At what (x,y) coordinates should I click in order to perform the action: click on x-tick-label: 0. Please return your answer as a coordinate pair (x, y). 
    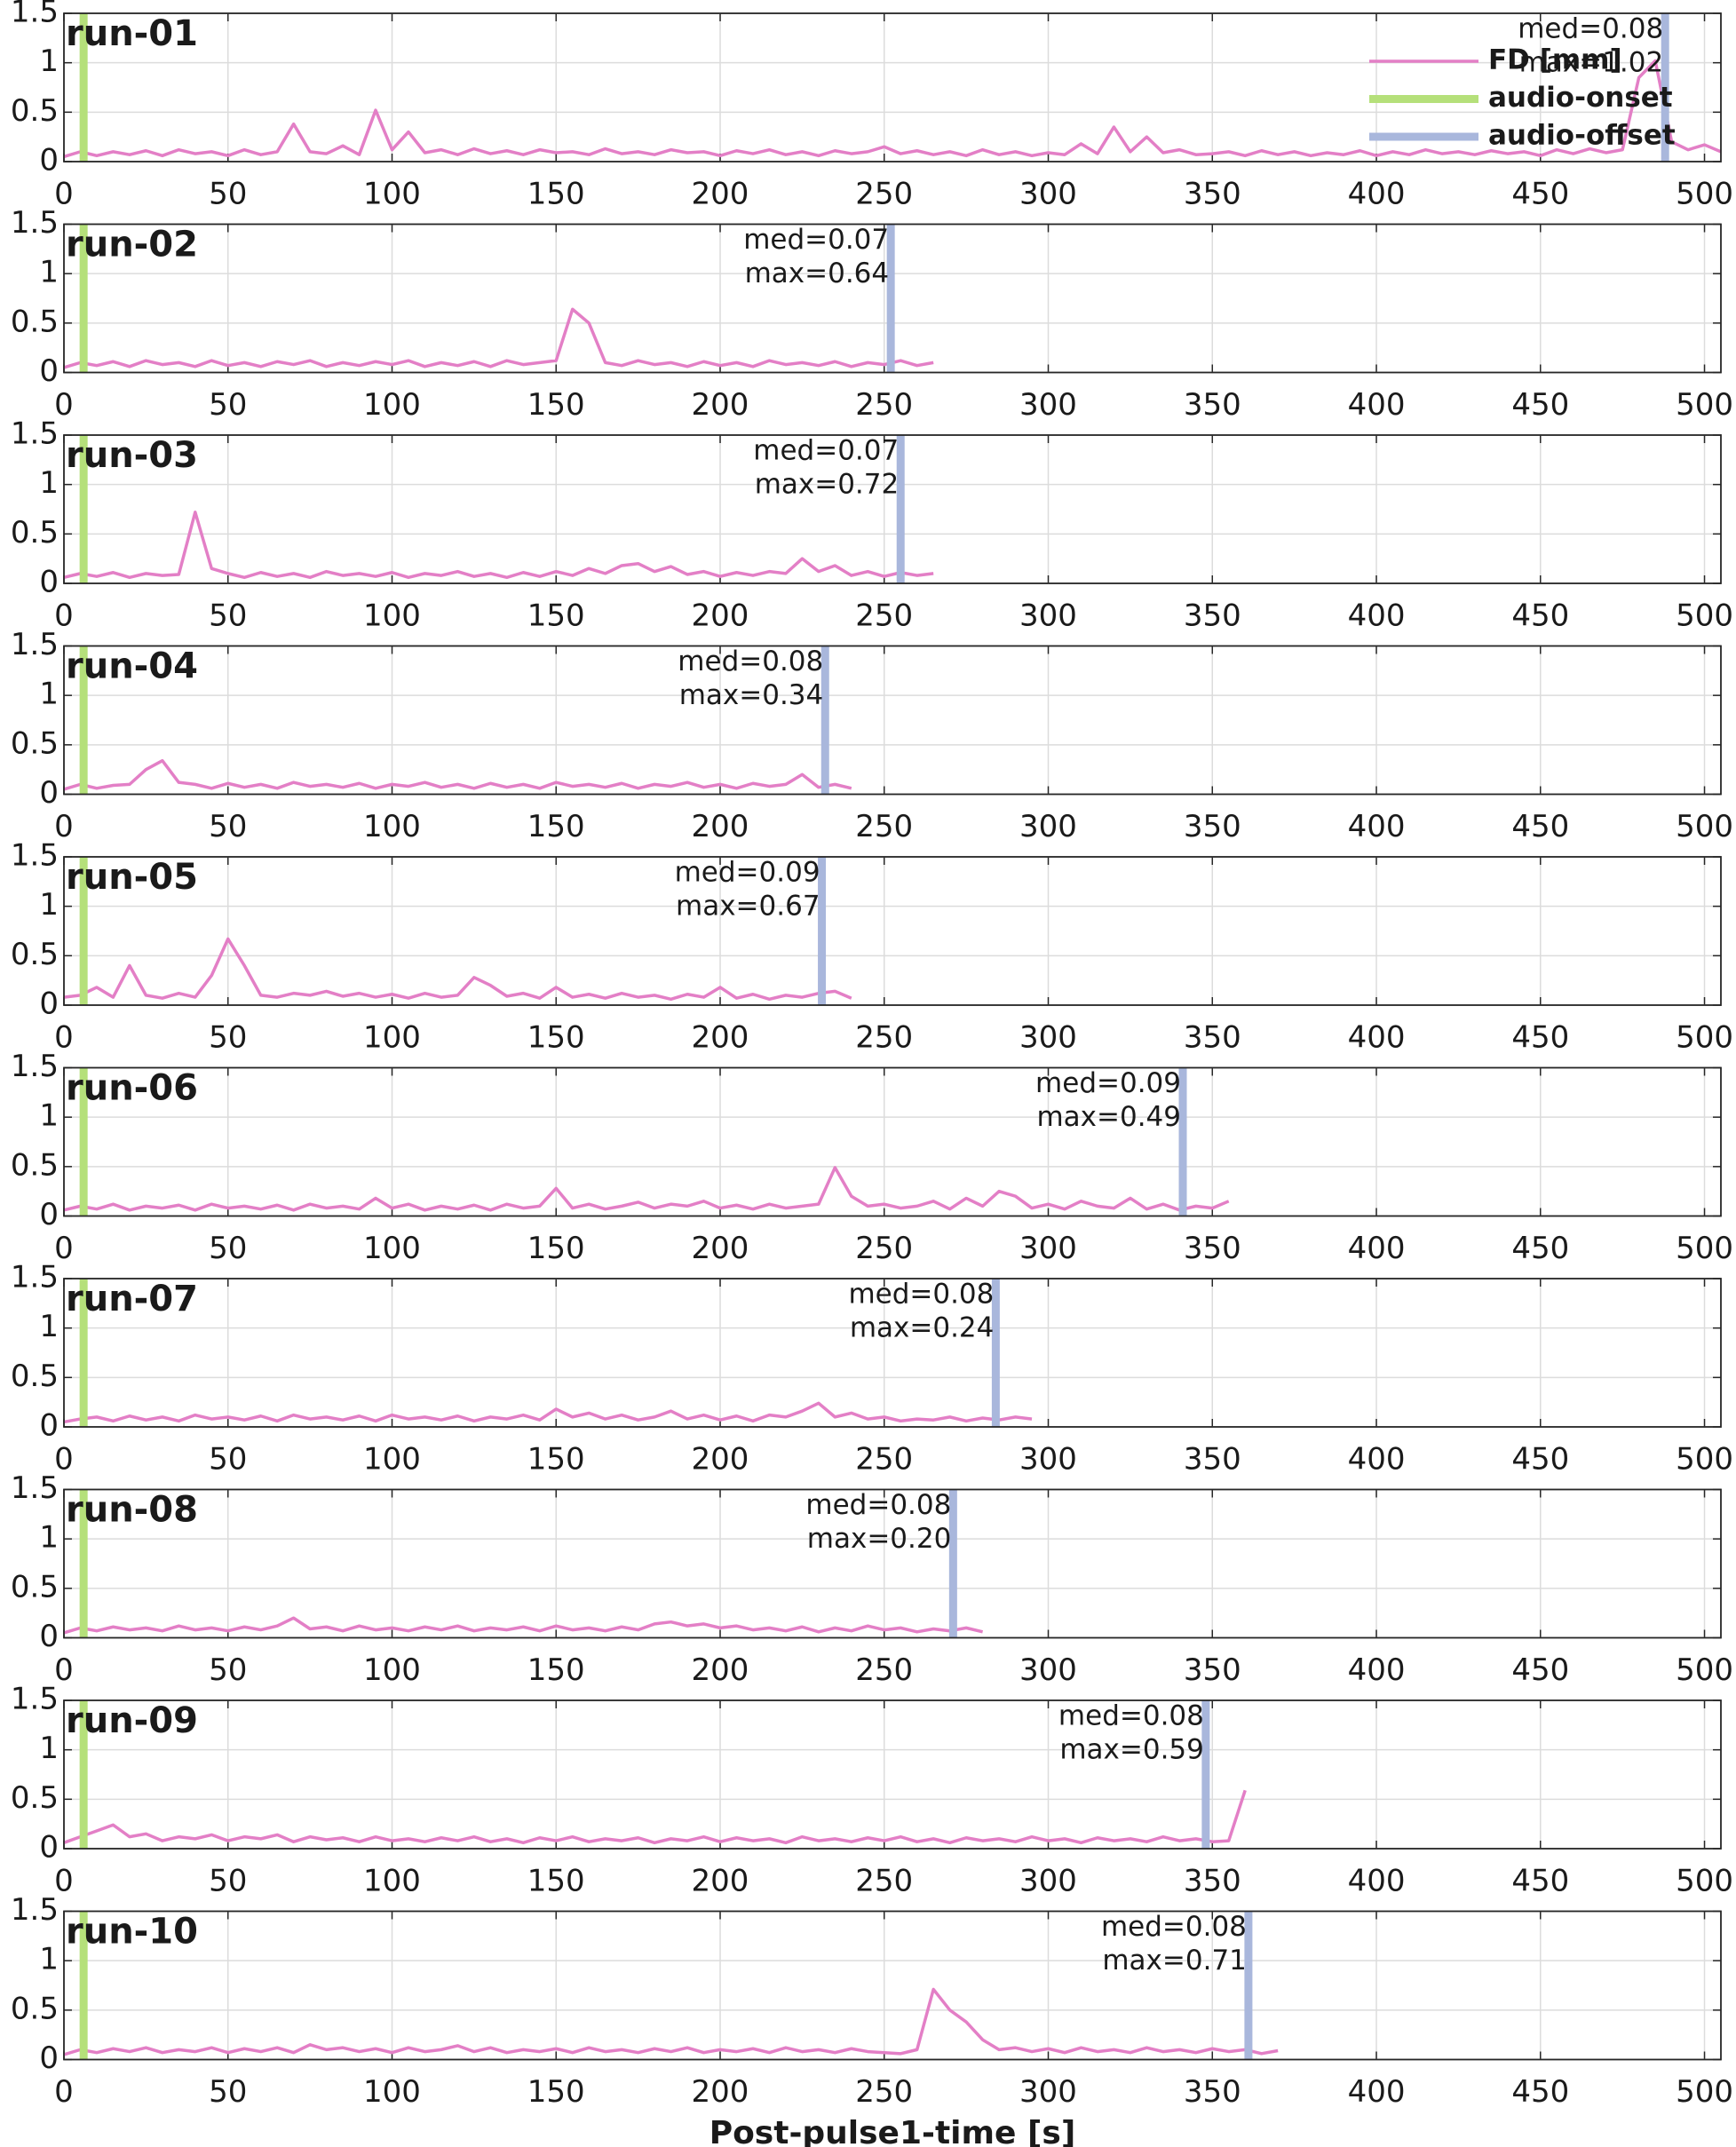
    Looking at the image, I should click on (64, 616).